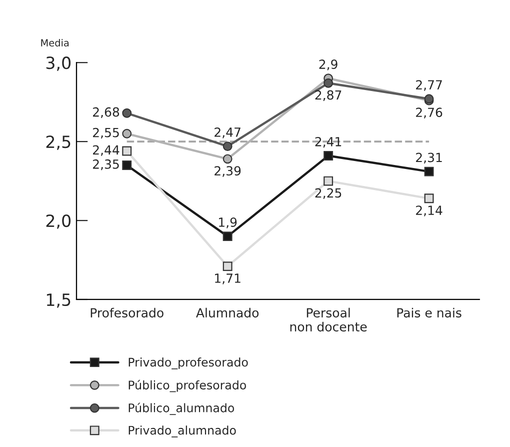 This screenshot has height=447, width=510. What do you see at coordinates (58, 301) in the screenshot?
I see `y-tick-label: 1,5` at bounding box center [58, 301].